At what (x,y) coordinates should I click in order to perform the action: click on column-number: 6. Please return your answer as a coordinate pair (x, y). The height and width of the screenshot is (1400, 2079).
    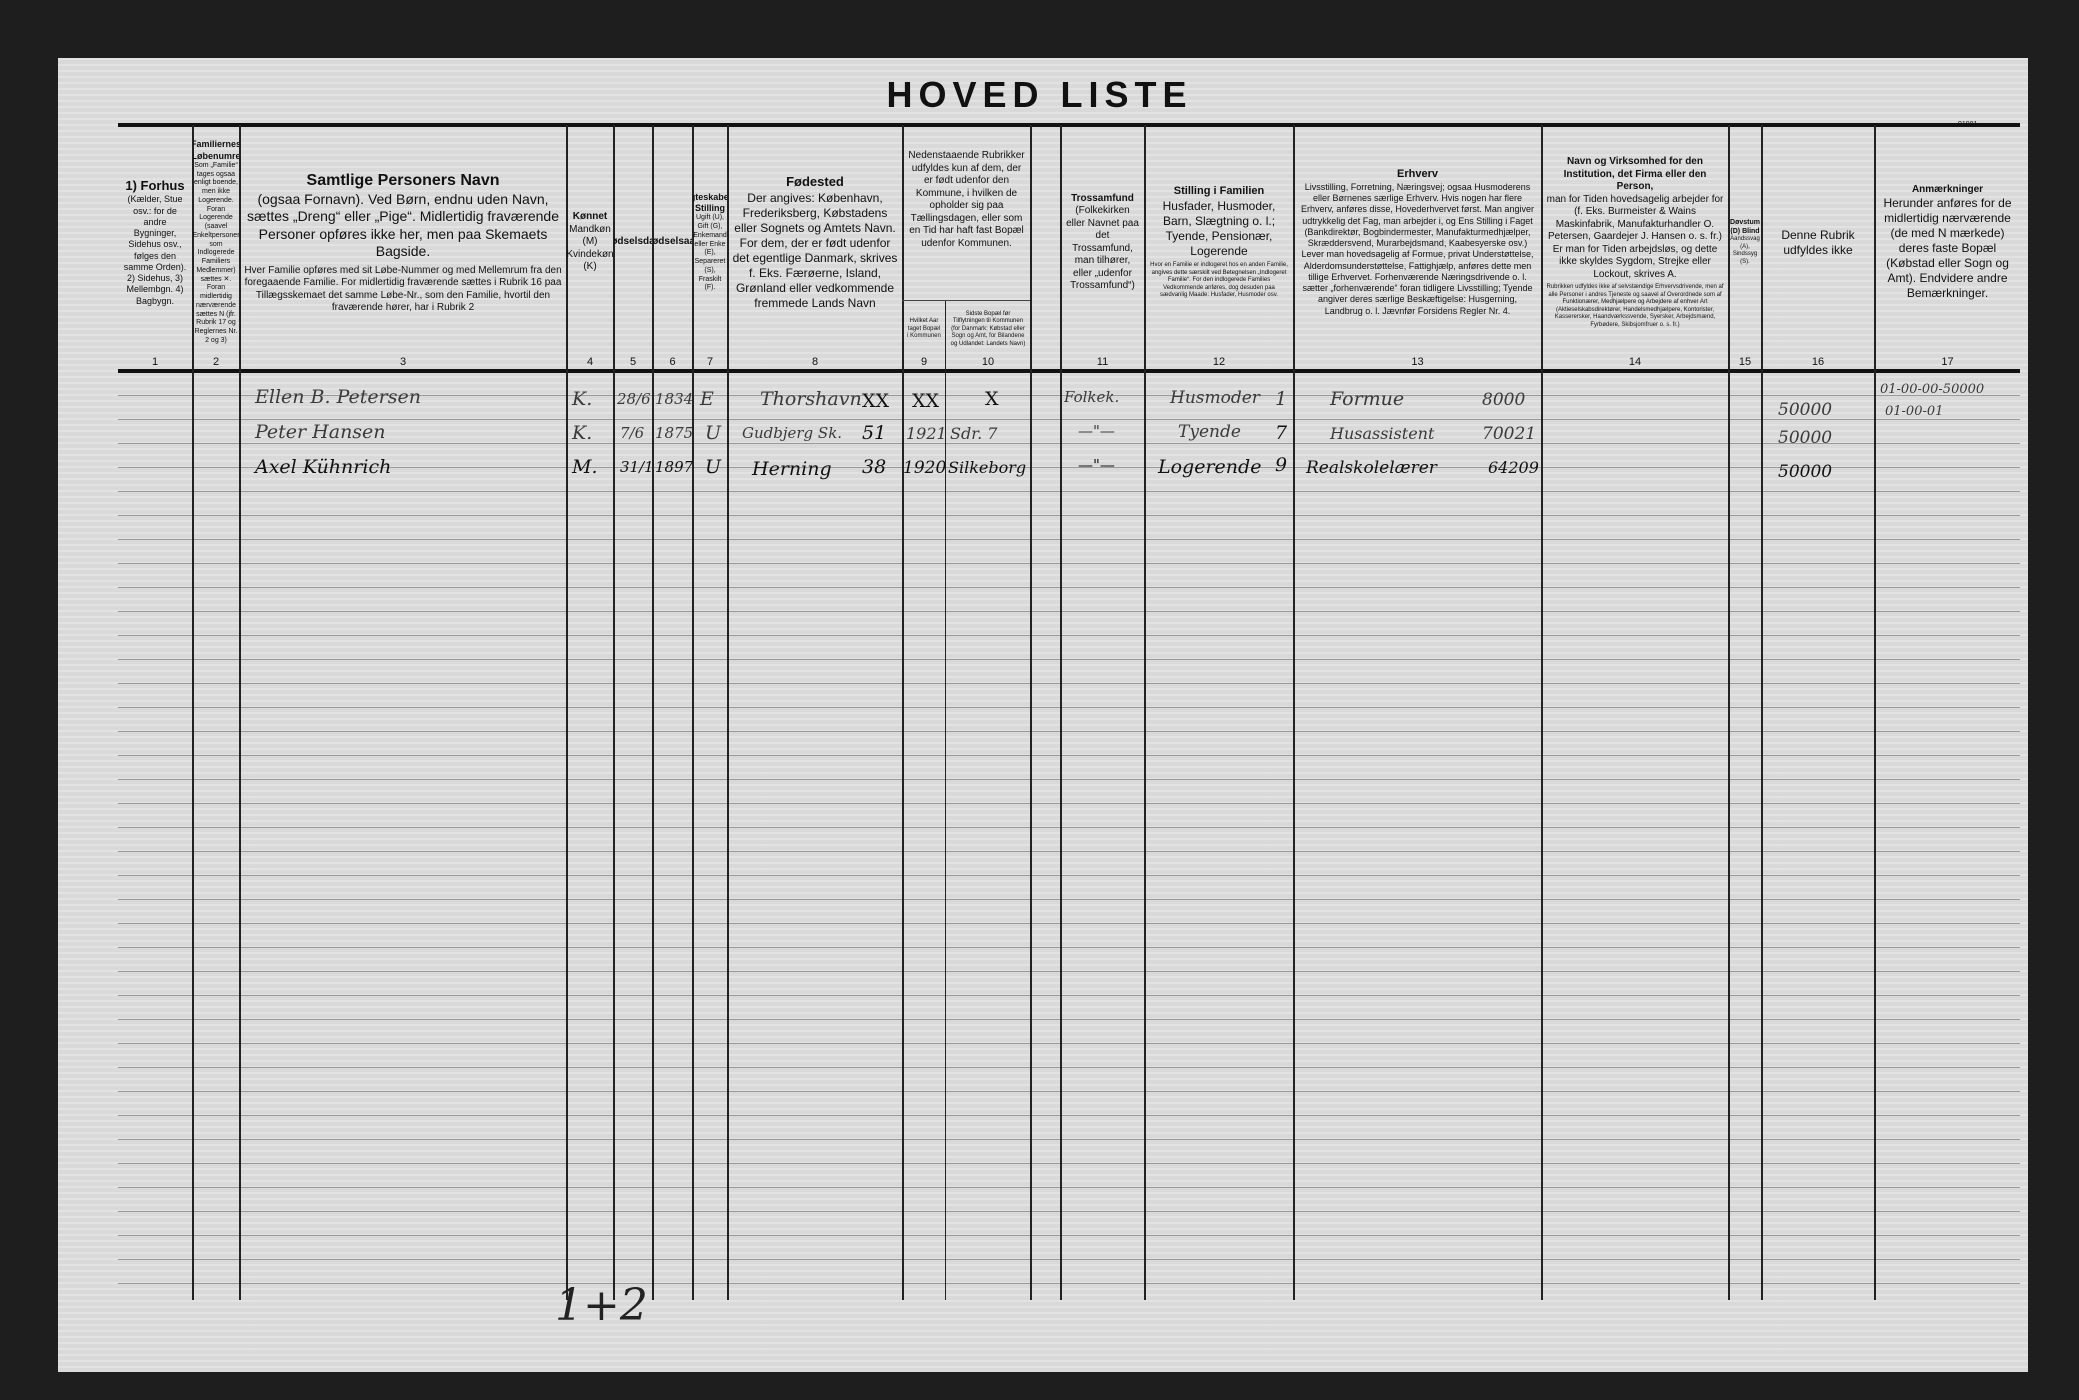
    Looking at the image, I should click on (672, 362).